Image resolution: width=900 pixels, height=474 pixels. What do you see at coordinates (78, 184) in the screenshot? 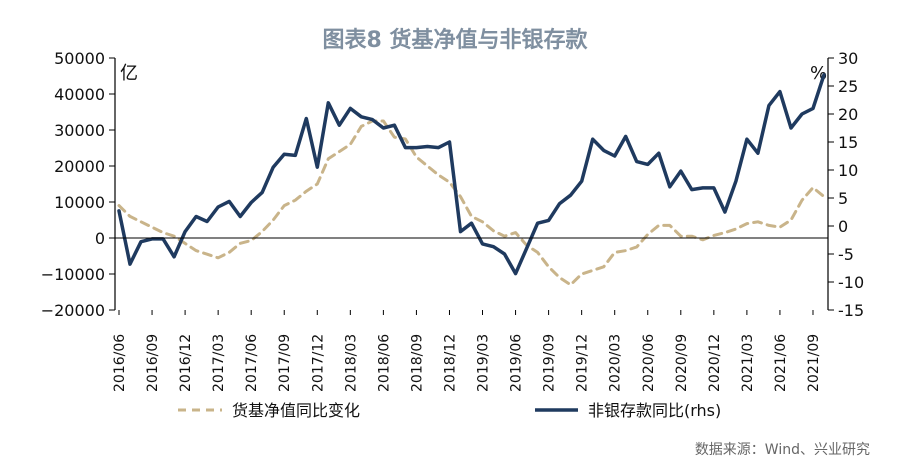
I see `left-axis: 50000 40000 30000 20000 10000 0 −10000 −20000` at bounding box center [78, 184].